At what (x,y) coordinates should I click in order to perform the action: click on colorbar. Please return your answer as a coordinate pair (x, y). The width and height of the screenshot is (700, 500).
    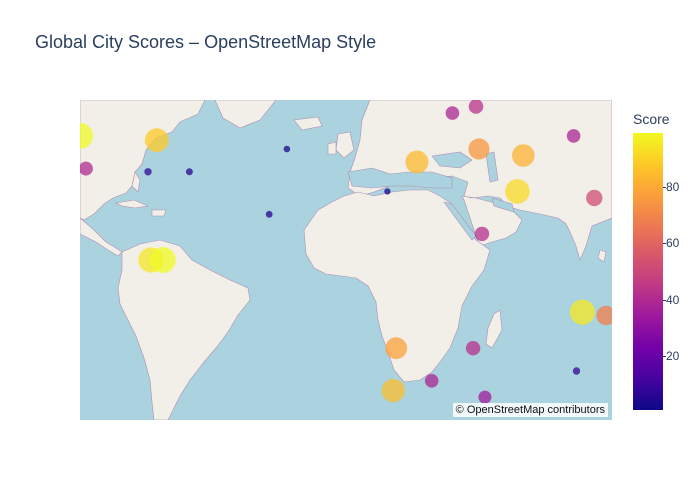
    Looking at the image, I should click on (648, 271).